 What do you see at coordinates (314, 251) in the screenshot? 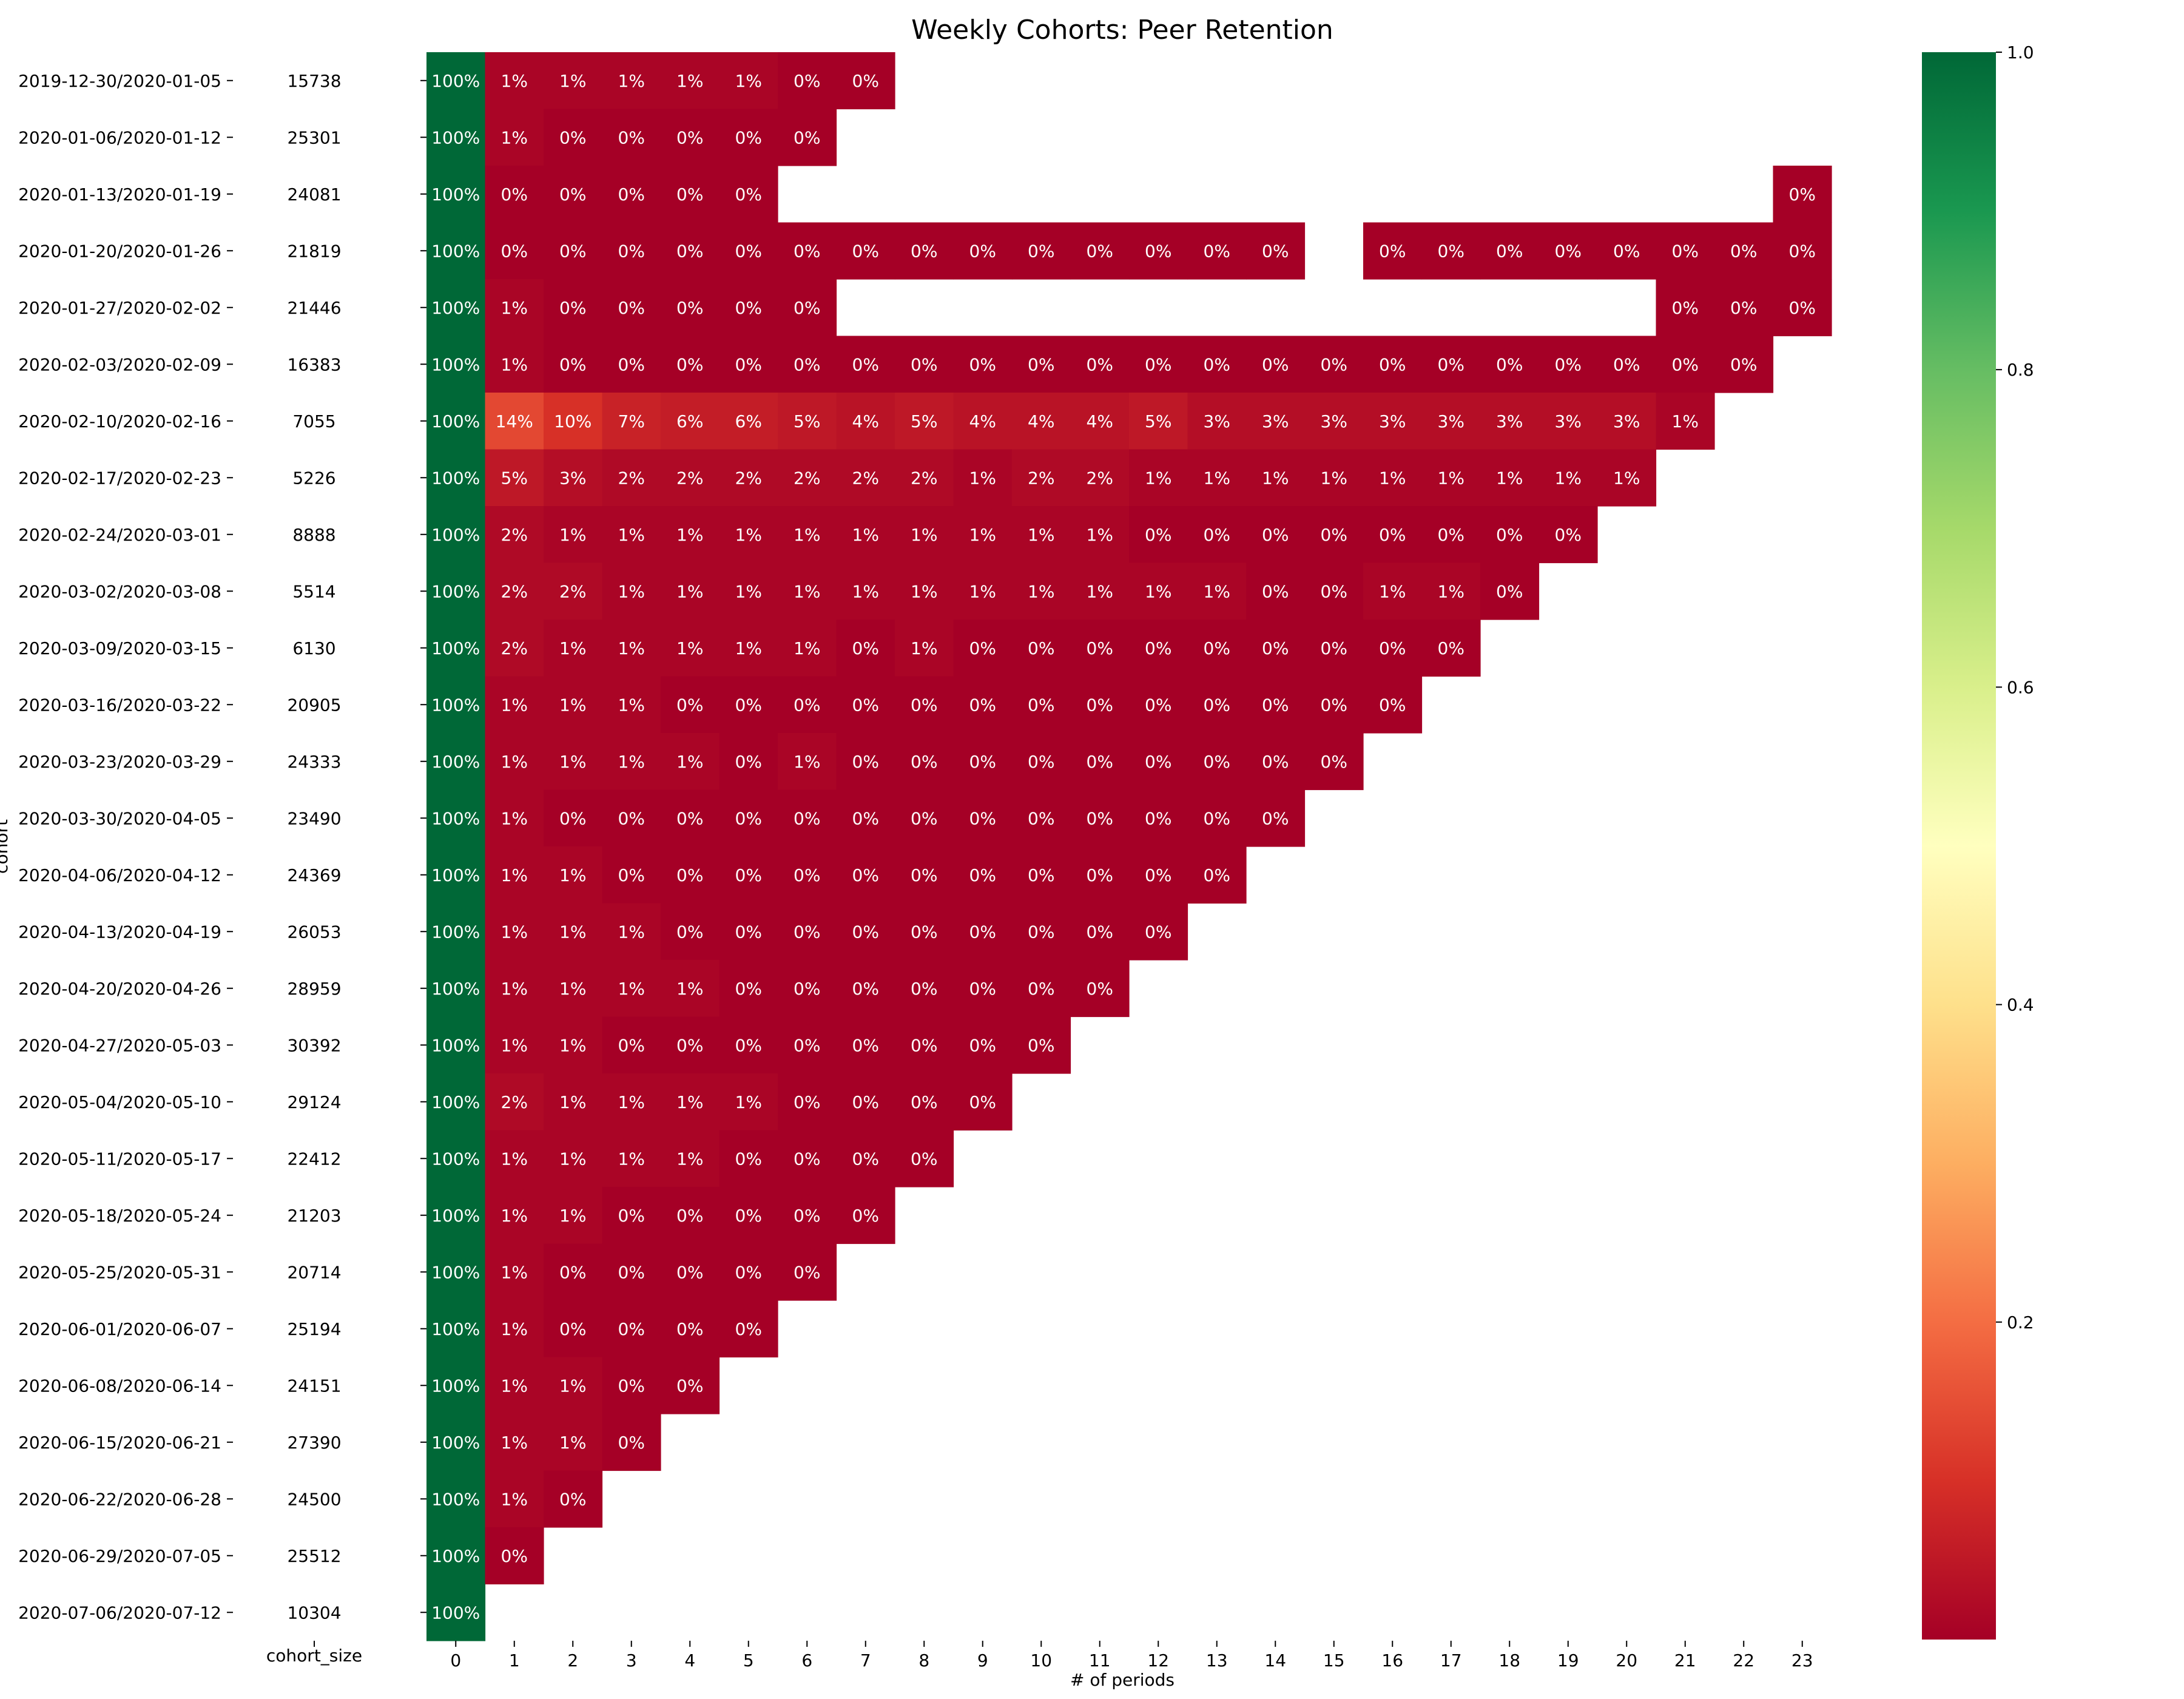
I see `cohort-size-value: 21819` at bounding box center [314, 251].